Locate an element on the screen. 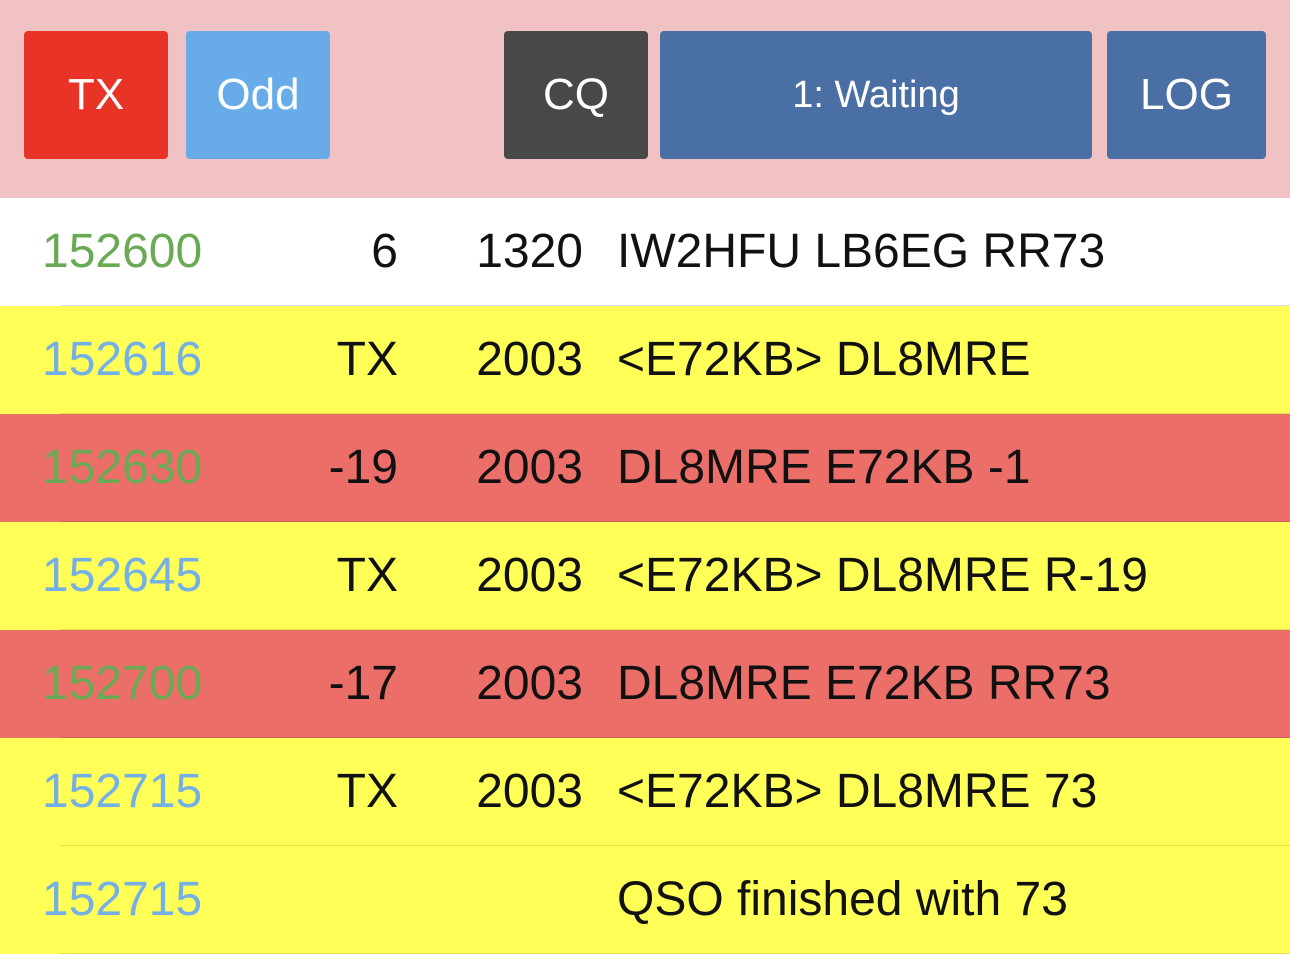 The image size is (1290, 976). log-button: LOG is located at coordinates (1186, 95).